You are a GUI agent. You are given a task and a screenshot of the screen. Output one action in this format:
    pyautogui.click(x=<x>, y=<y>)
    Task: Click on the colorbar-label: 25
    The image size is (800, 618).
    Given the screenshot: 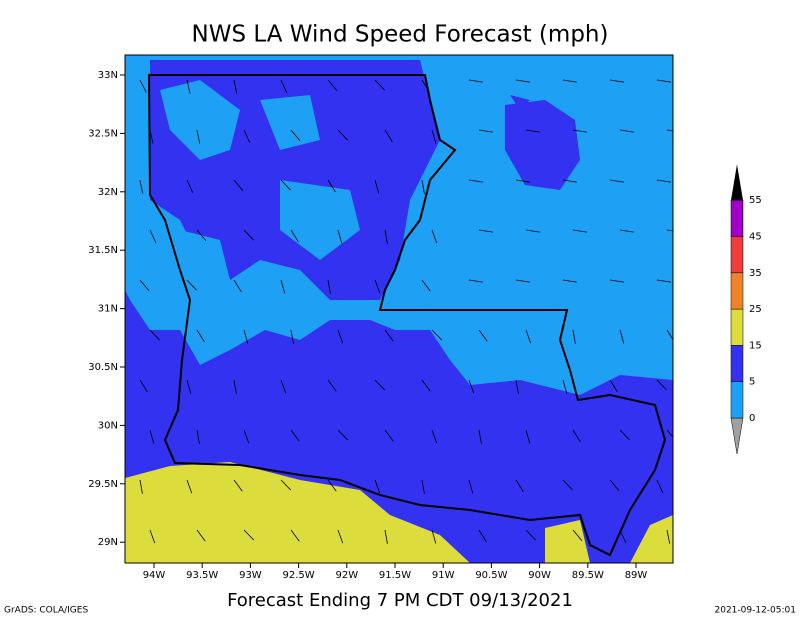 What is the action you would take?
    pyautogui.click(x=755, y=309)
    